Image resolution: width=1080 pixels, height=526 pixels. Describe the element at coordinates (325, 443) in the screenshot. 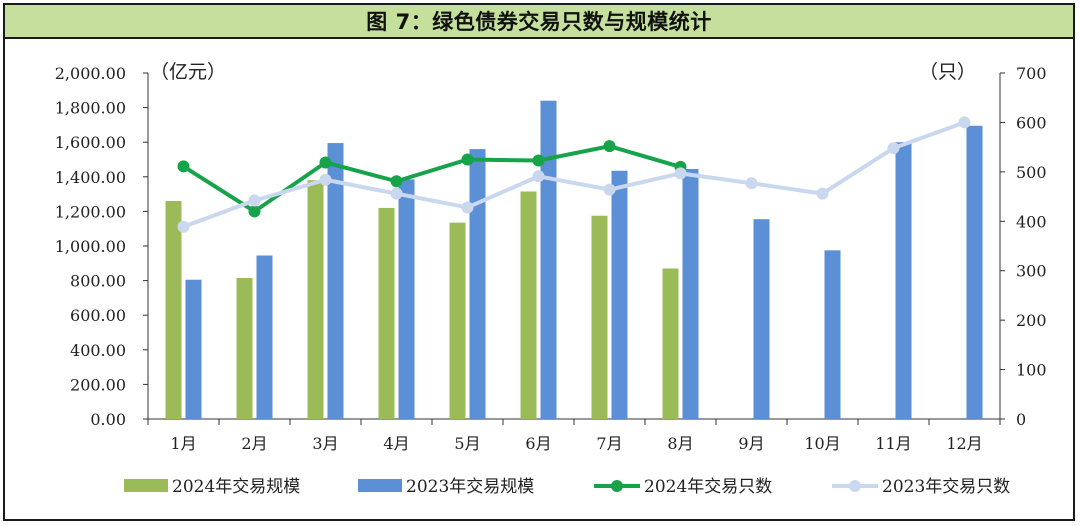

I see `x-axis-tick-label: 3月` at that location.